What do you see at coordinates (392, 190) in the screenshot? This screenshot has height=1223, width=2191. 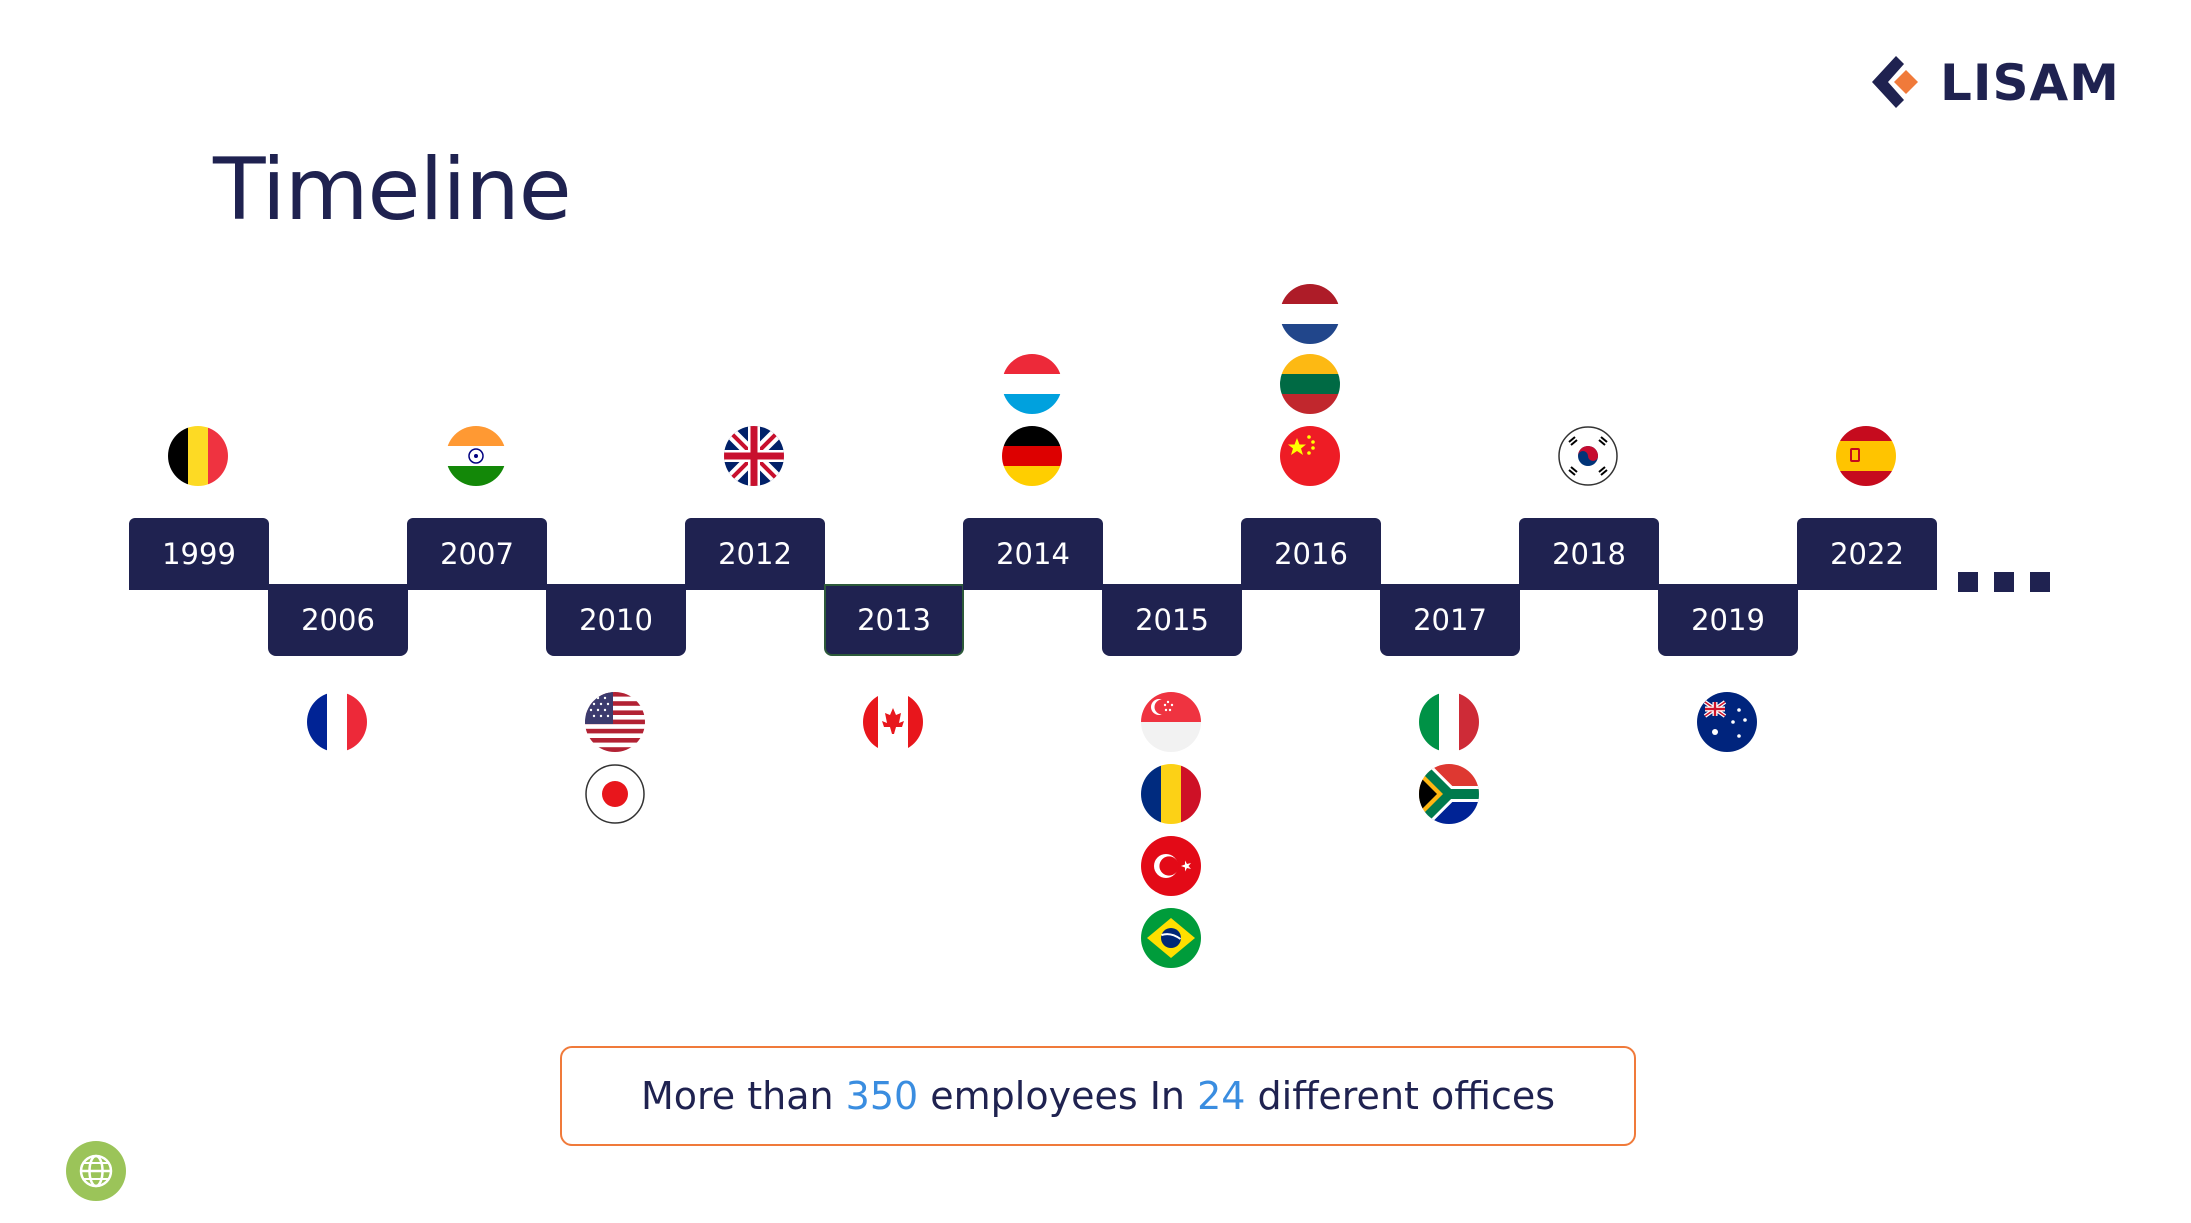 I see `page-title: Timeline` at bounding box center [392, 190].